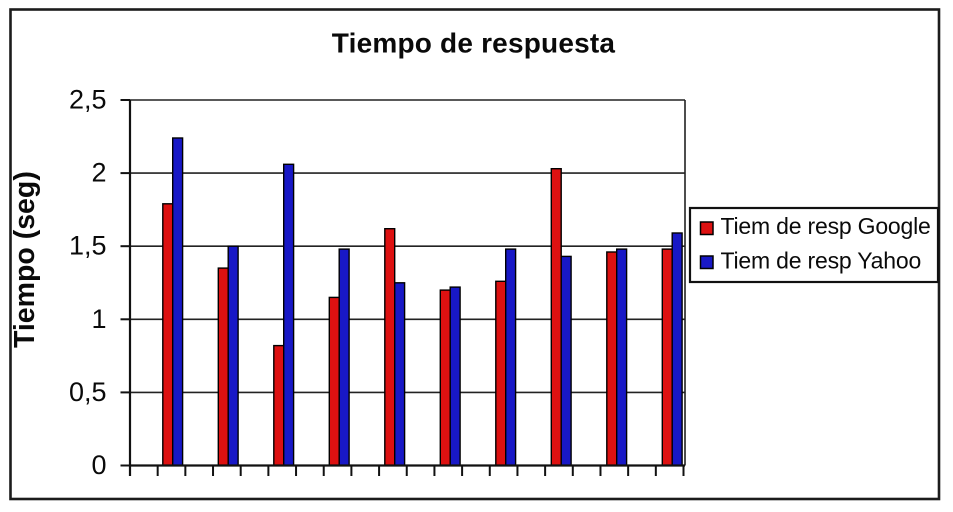 The width and height of the screenshot is (953, 512). Describe the element at coordinates (88, 246) in the screenshot. I see `svg-text: 1,5` at that location.